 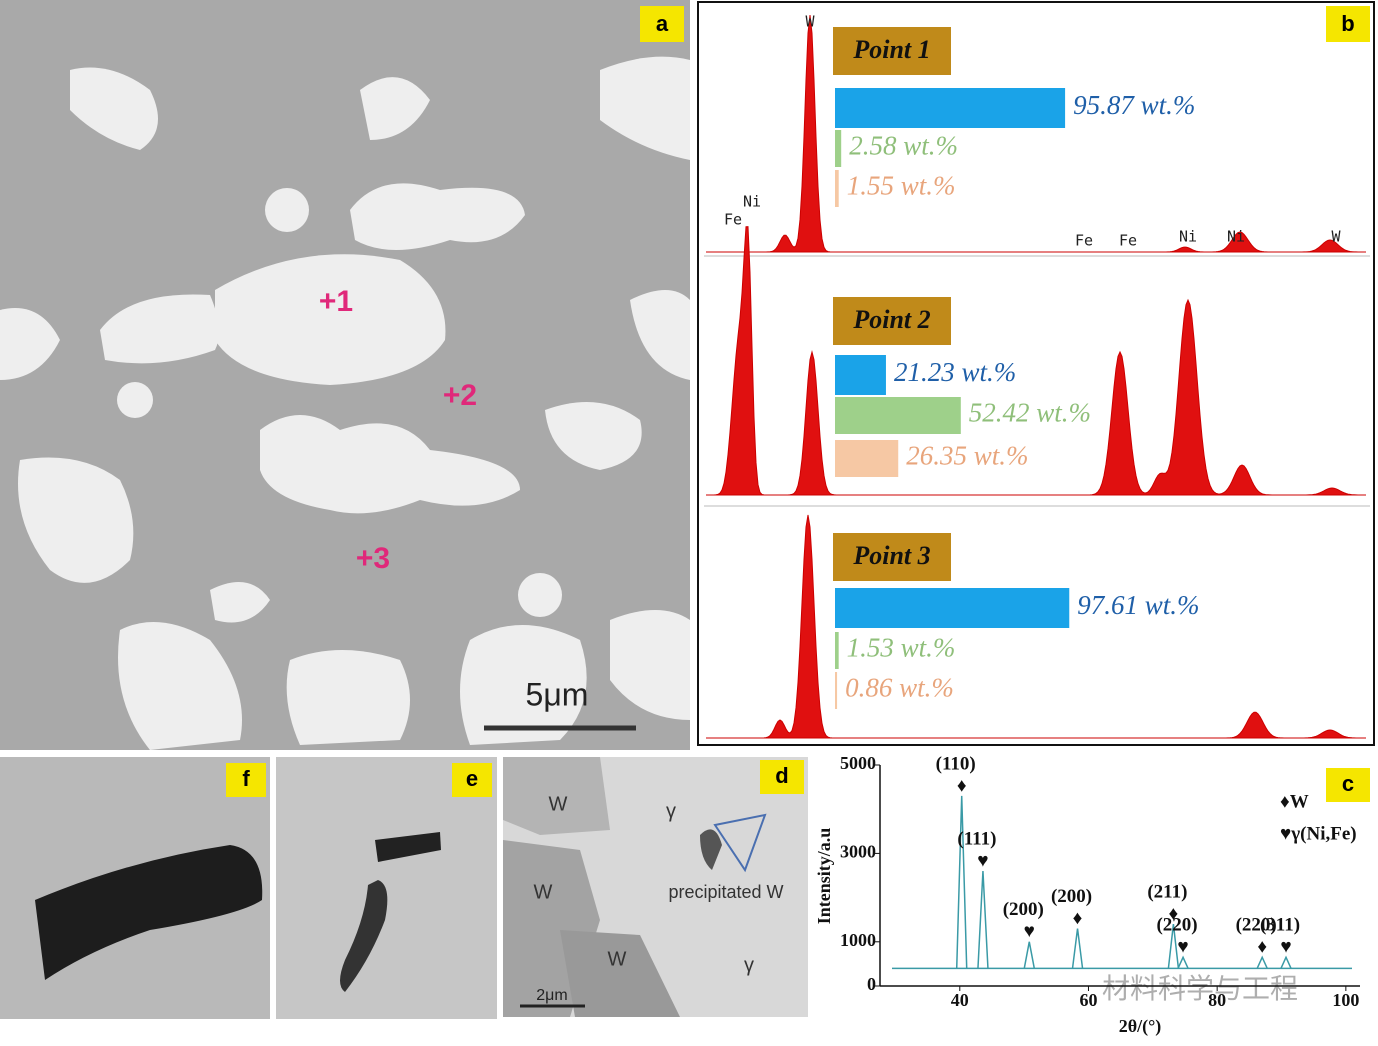 What do you see at coordinates (903, 146) in the screenshot?
I see `value-label: 2.58 wt.%` at bounding box center [903, 146].